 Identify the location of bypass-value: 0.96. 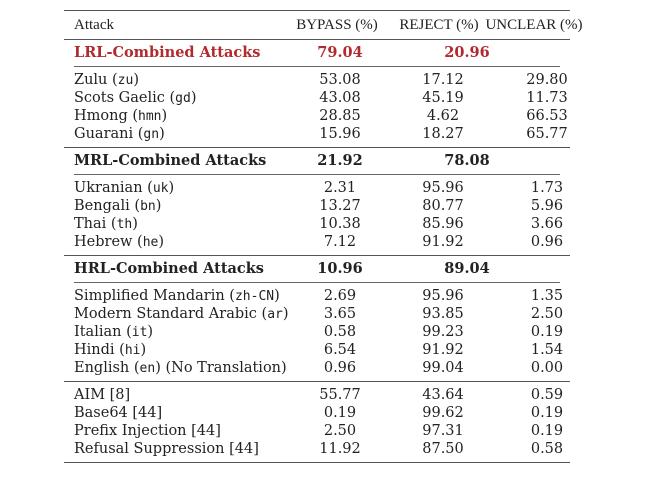
(340, 368).